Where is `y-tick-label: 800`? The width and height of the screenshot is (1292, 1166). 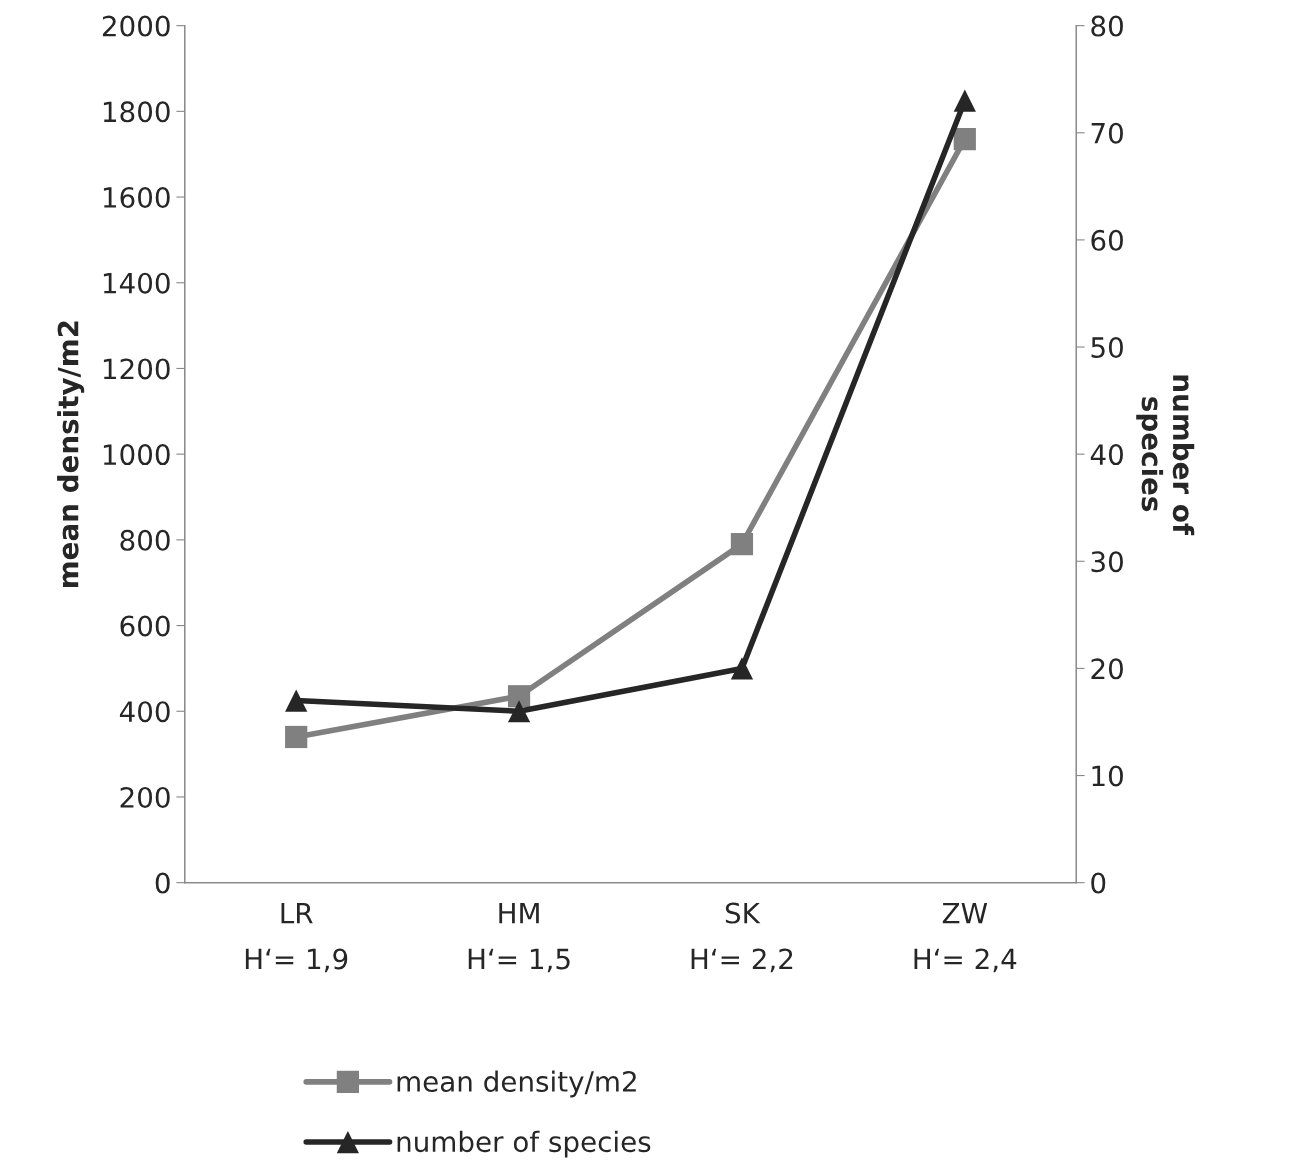 y-tick-label: 800 is located at coordinates (145, 540).